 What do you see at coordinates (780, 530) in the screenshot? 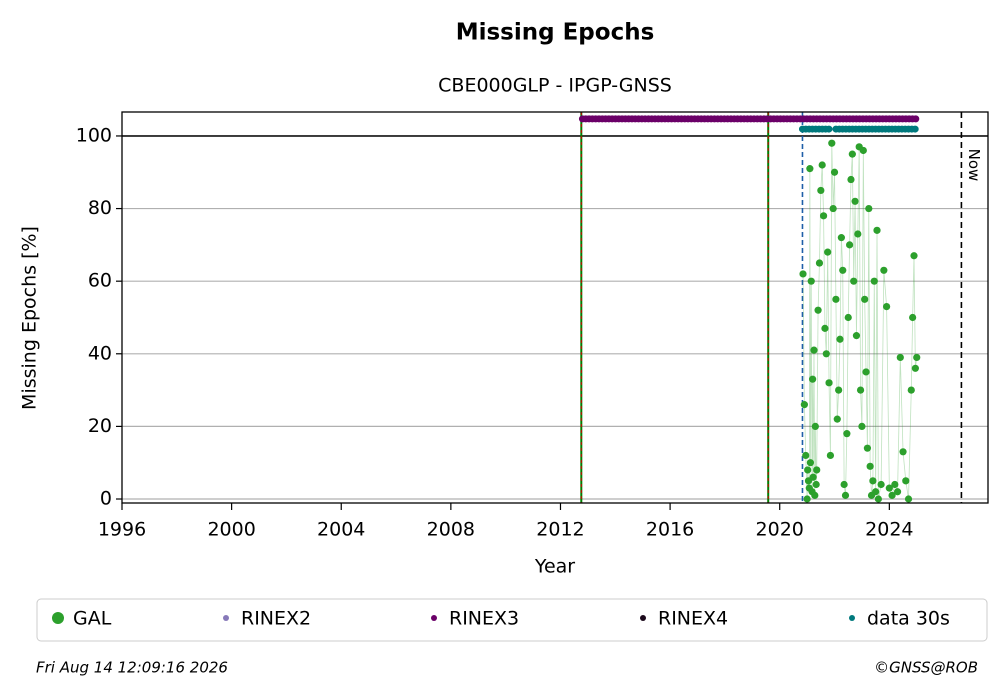
I see `x-tick-label: 2020` at bounding box center [780, 530].